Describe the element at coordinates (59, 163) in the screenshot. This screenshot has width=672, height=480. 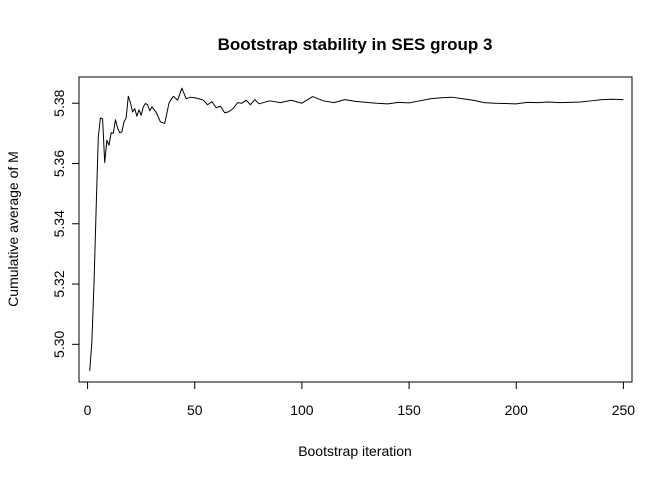
I see `y-tick-label: 5.36` at that location.